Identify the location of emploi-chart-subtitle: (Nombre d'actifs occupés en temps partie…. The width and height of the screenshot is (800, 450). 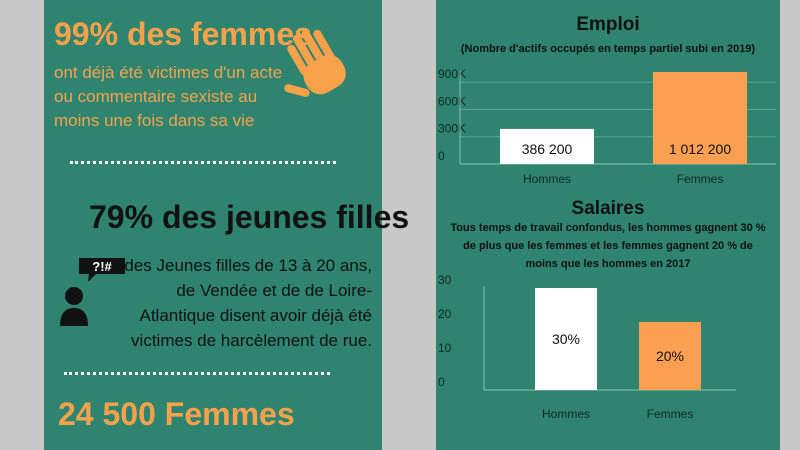
(608, 49).